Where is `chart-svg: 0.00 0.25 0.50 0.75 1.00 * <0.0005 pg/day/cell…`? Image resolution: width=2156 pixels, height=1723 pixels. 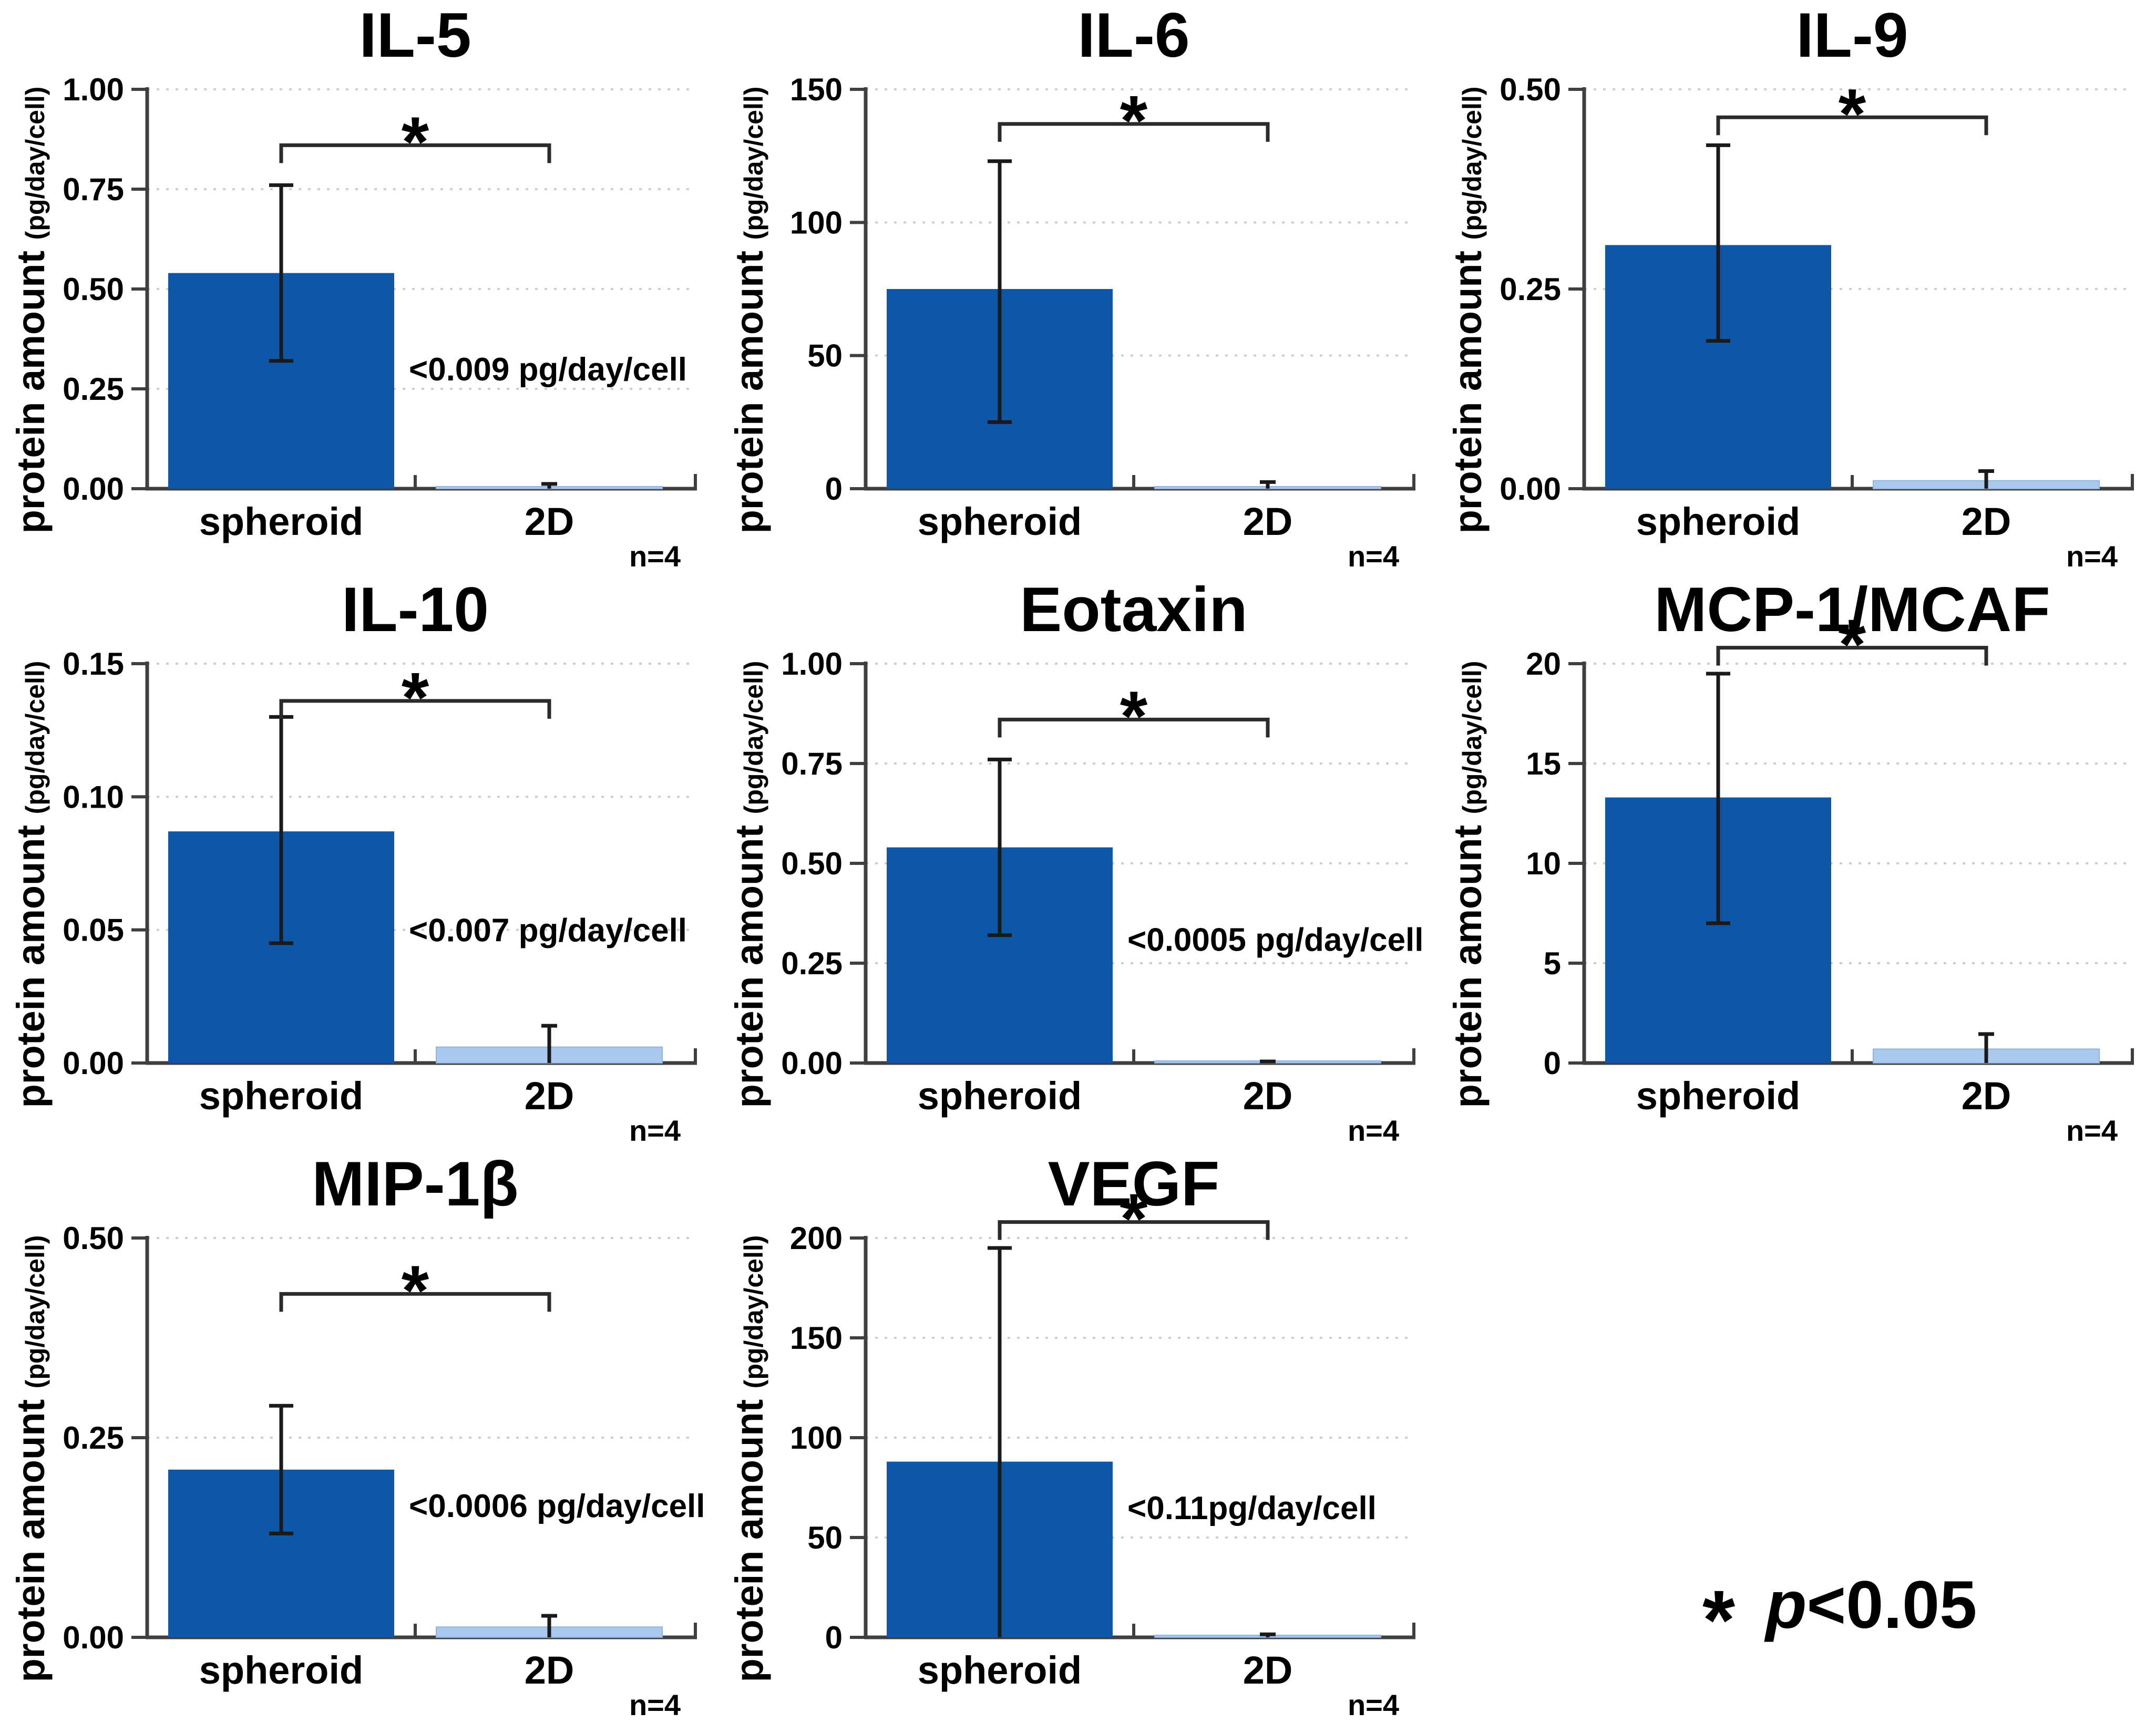 chart-svg: 0.00 0.25 0.50 0.75 1.00 * <0.0005 pg/day/cell… is located at coordinates (1076, 860).